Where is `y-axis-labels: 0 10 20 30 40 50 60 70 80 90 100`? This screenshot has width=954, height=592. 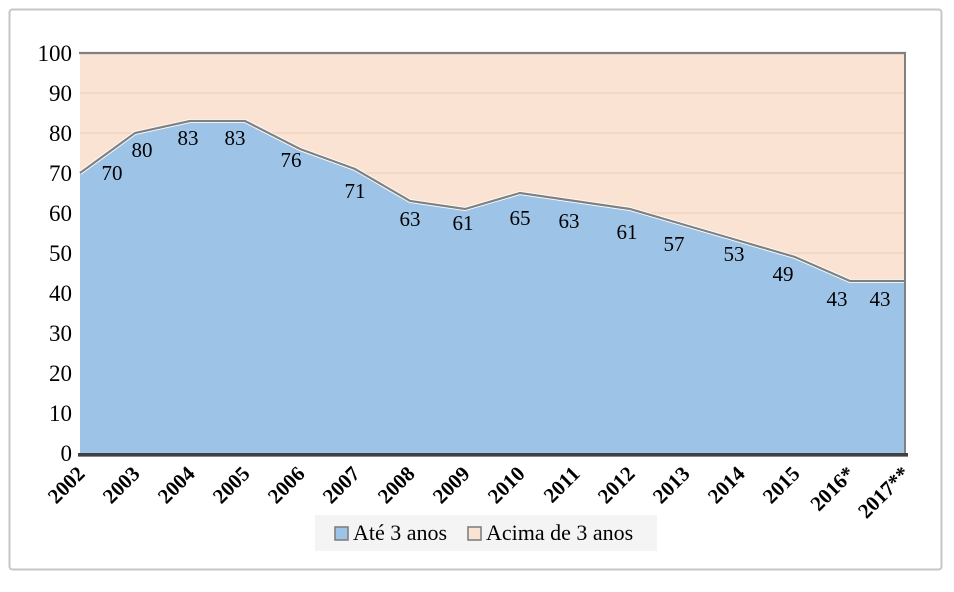
y-axis-labels: 0 10 20 30 40 50 60 70 80 90 100 is located at coordinates (55, 253).